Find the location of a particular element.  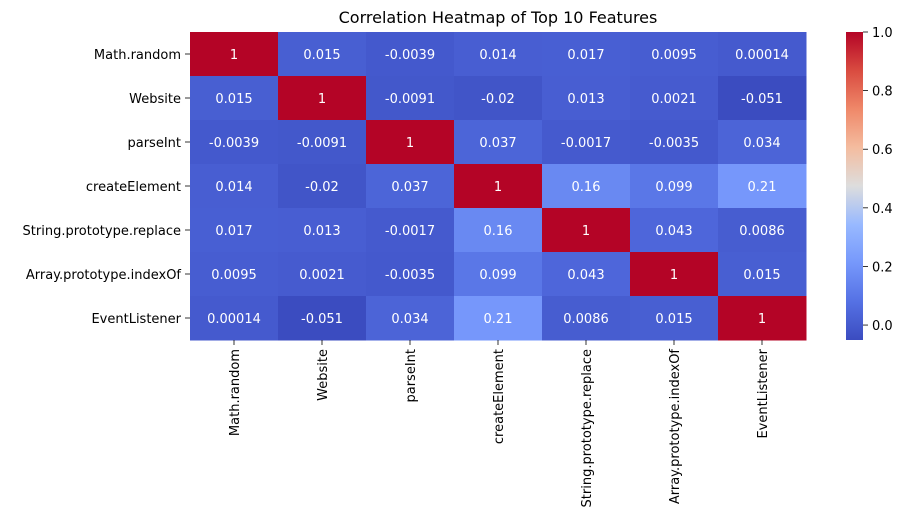

row-tick-label: createElement is located at coordinates (133, 187).